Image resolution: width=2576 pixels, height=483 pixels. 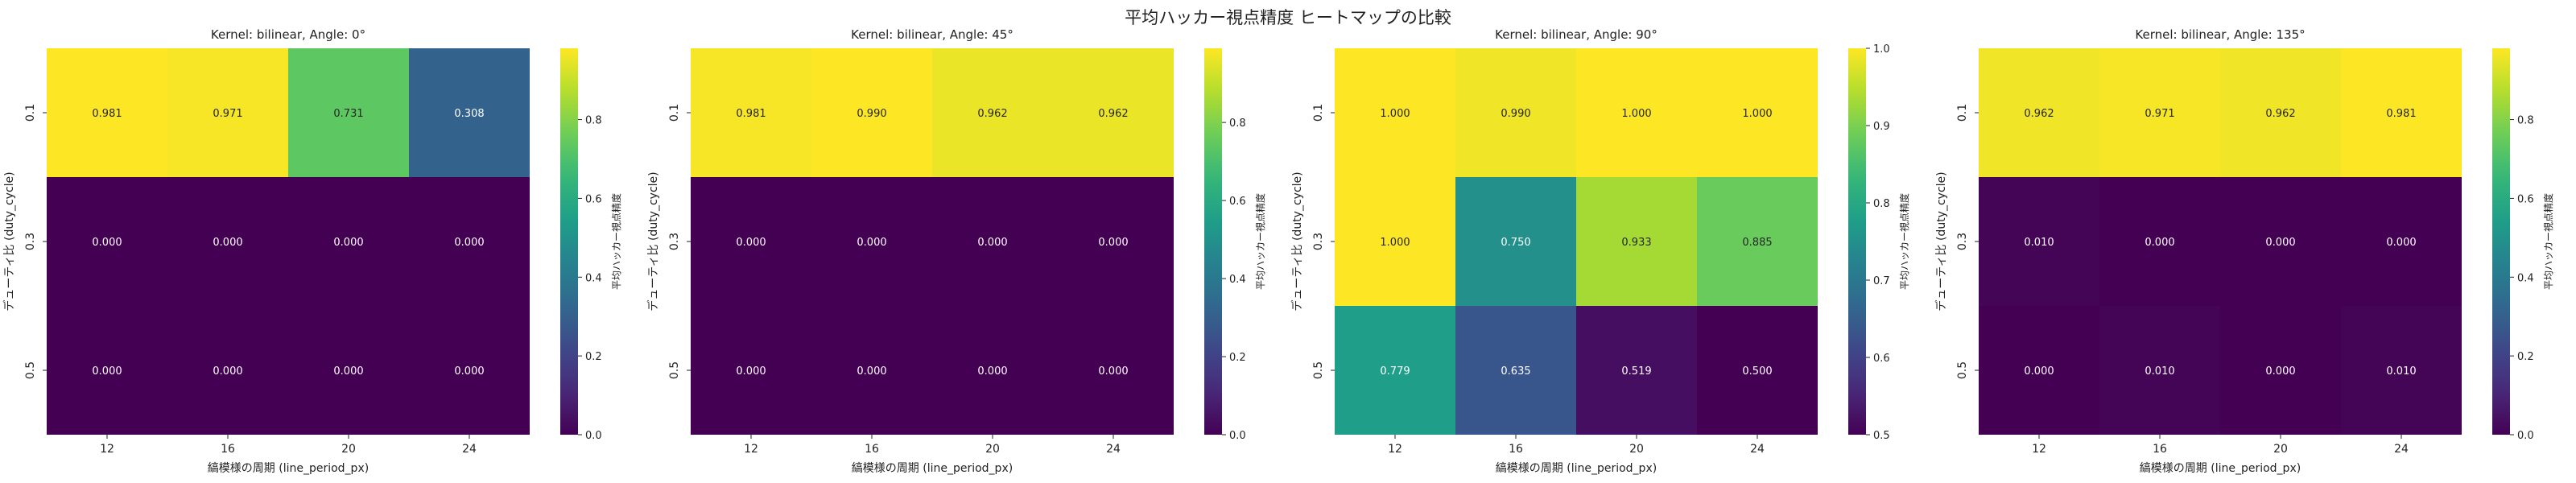 What do you see at coordinates (2525, 121) in the screenshot?
I see `colorbar-tick-label: 0.8` at bounding box center [2525, 121].